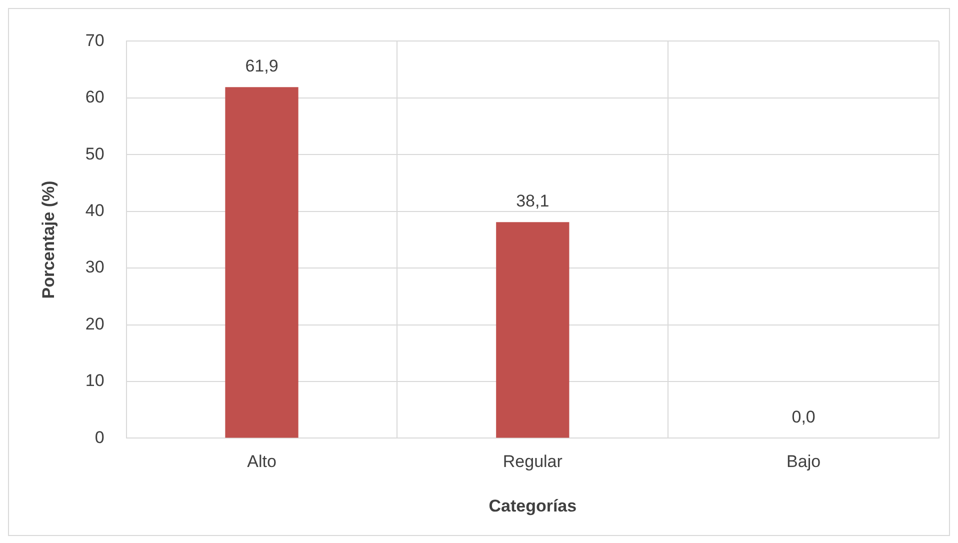  I want to click on y-tick-label: 10, so click(94, 380).